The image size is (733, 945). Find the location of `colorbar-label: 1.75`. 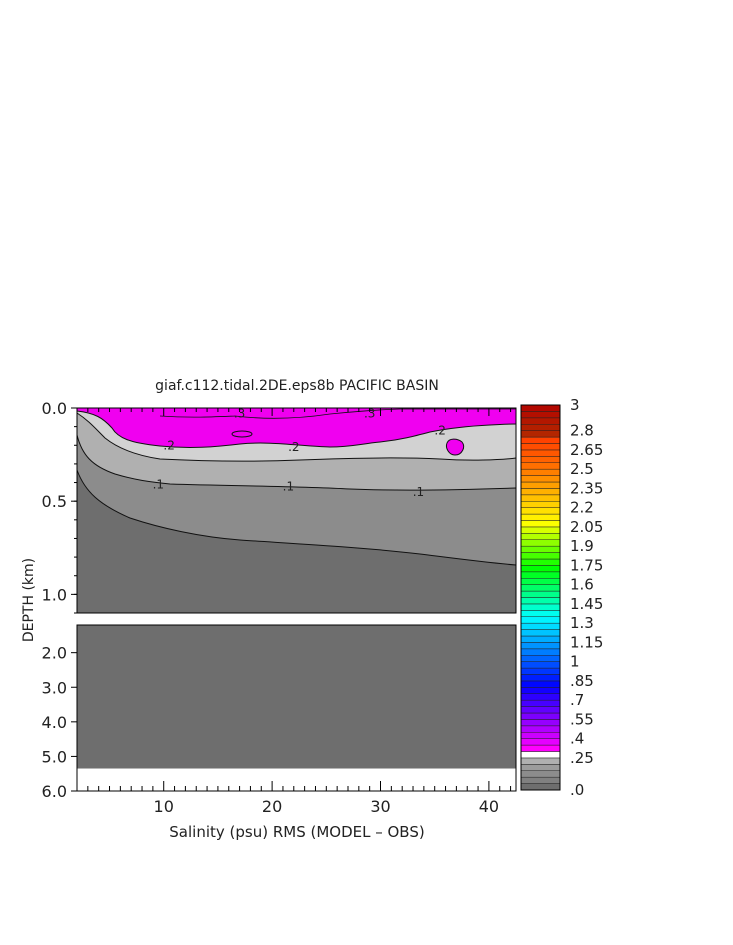

colorbar-label: 1.75 is located at coordinates (586, 565).